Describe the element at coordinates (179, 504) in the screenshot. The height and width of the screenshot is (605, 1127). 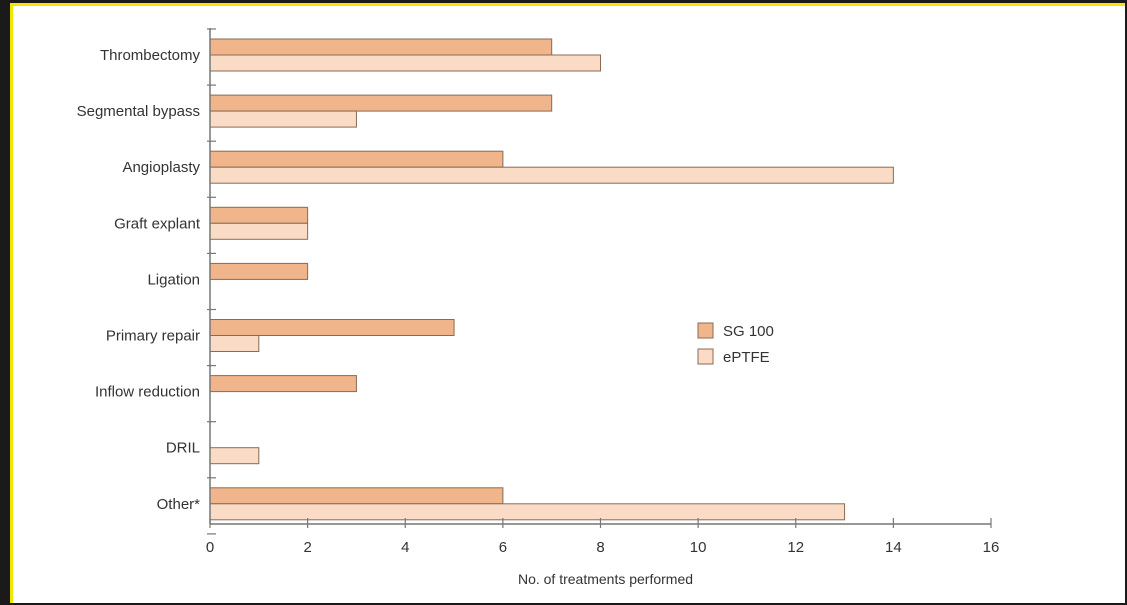
I see `category-label: Other*` at that location.